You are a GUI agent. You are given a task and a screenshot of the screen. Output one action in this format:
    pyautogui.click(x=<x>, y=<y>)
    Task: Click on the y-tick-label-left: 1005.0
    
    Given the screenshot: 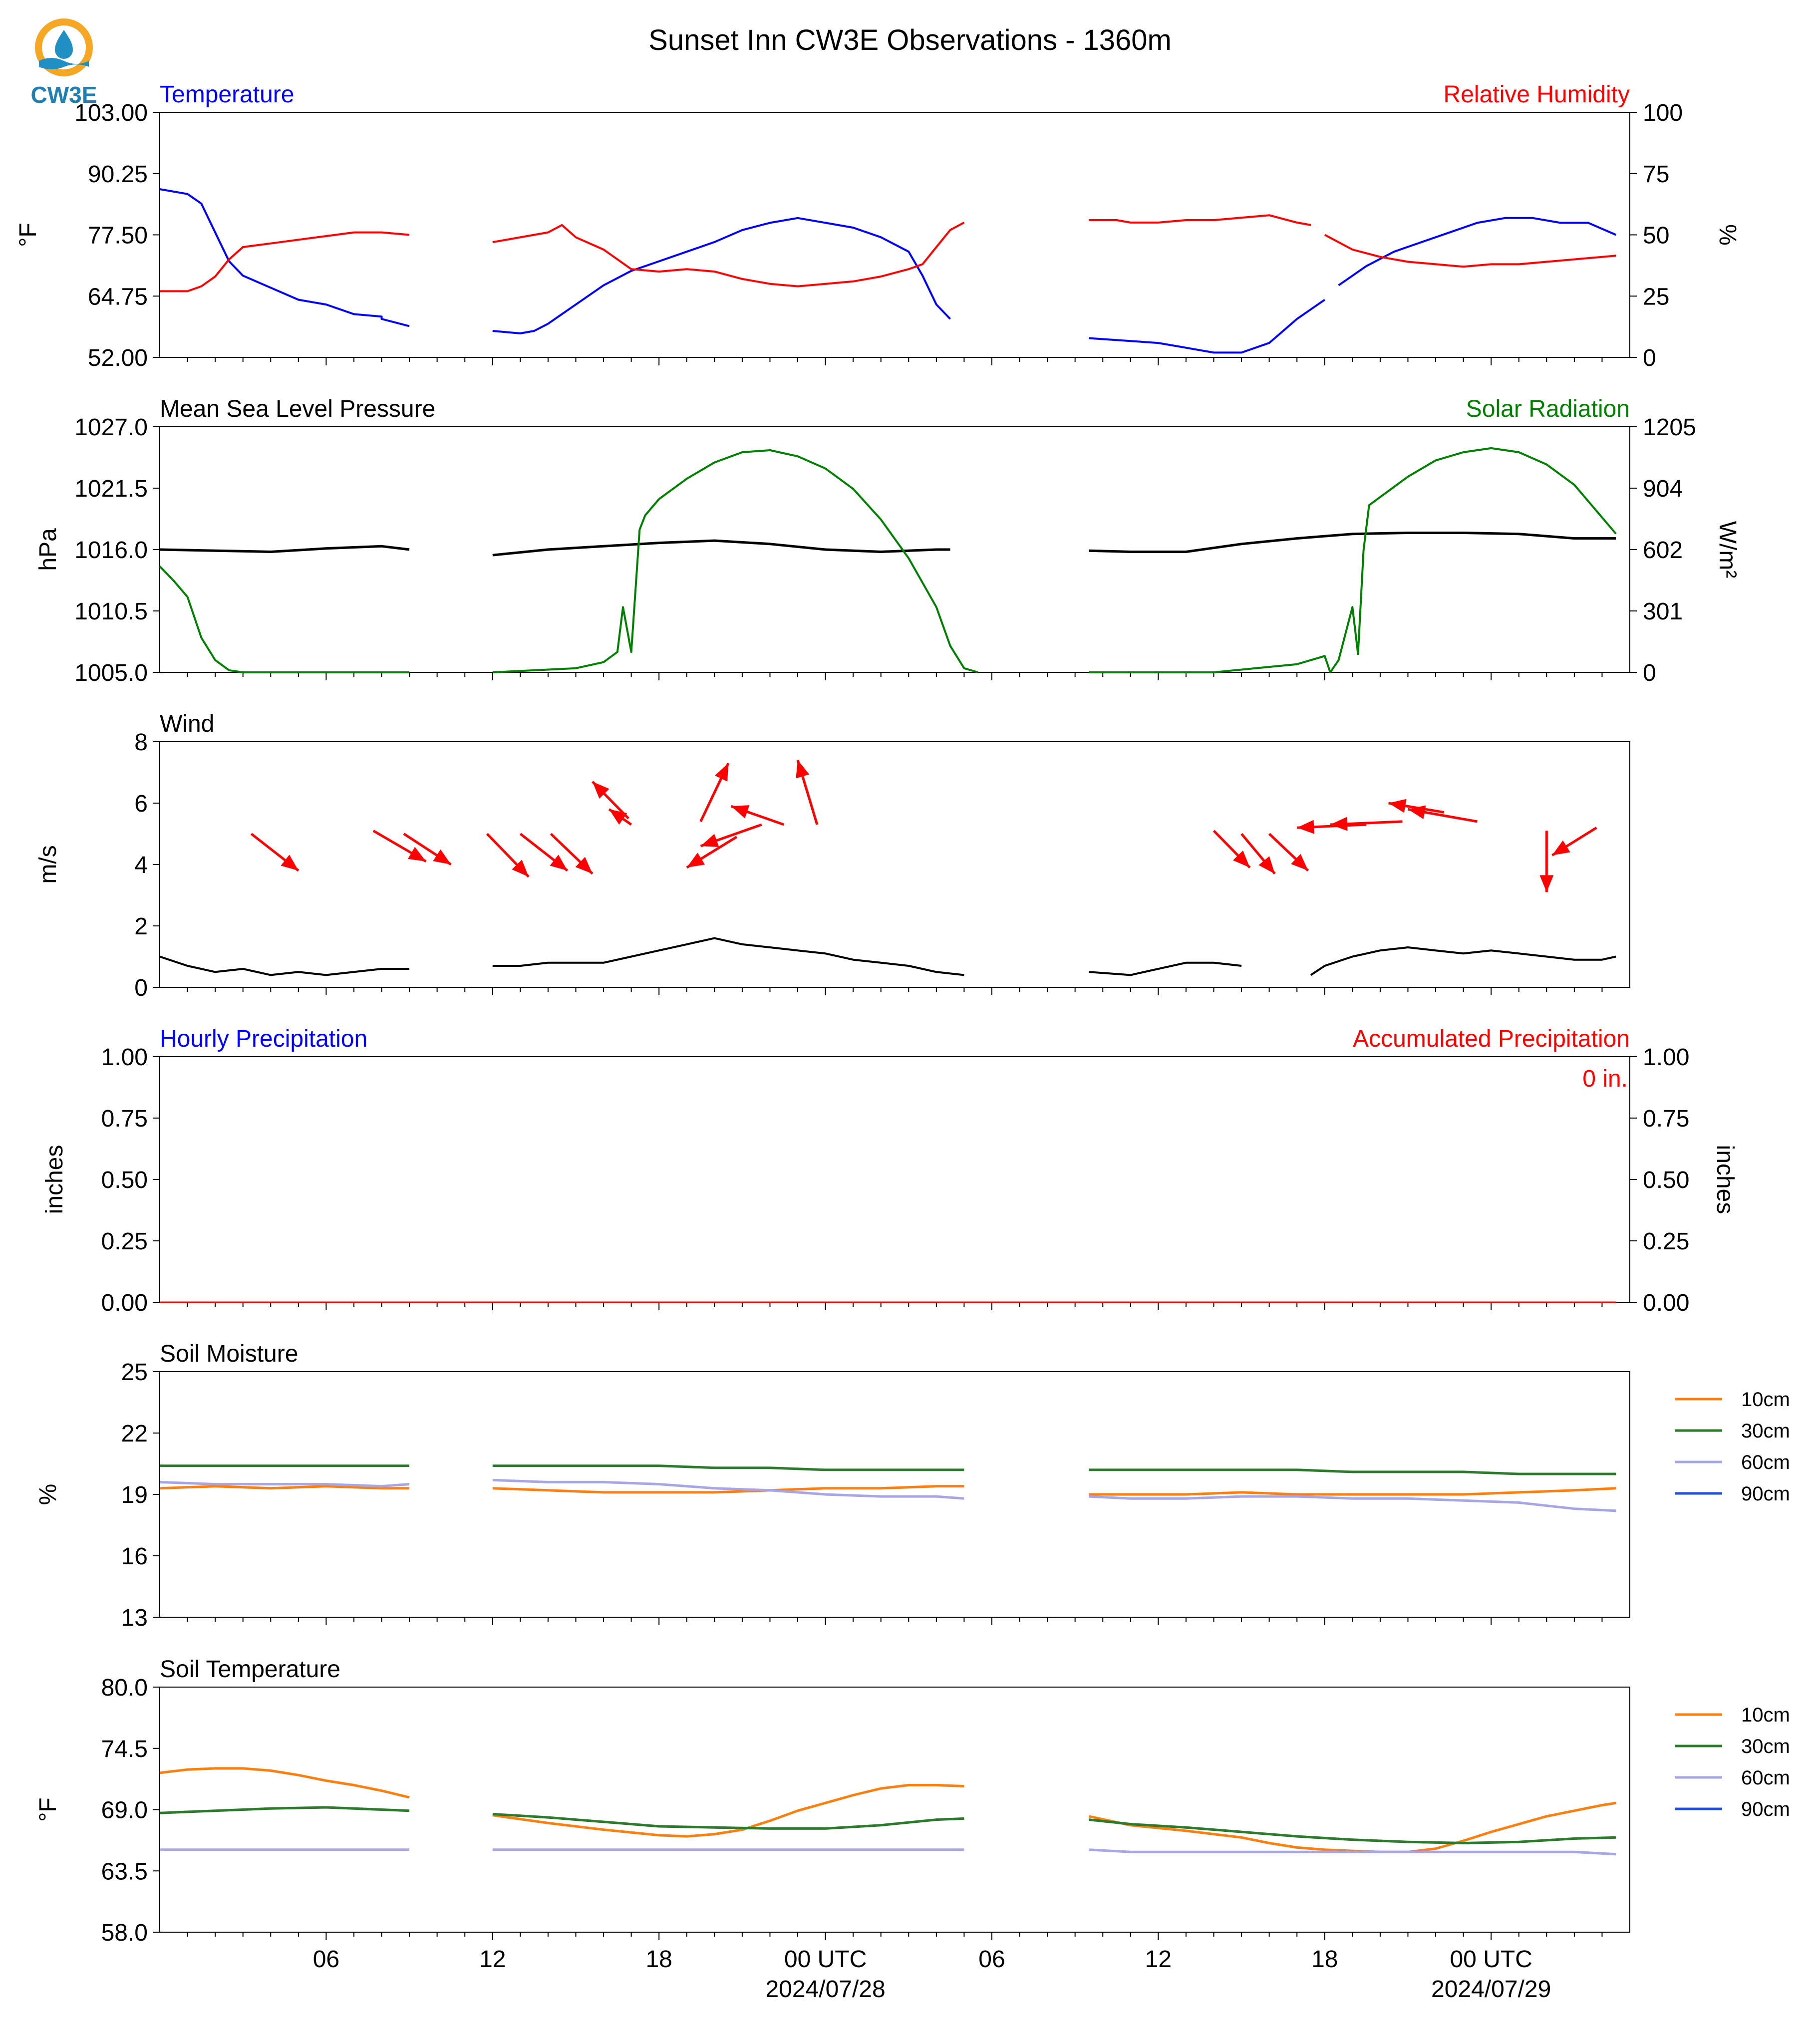 What is the action you would take?
    pyautogui.click(x=111, y=673)
    